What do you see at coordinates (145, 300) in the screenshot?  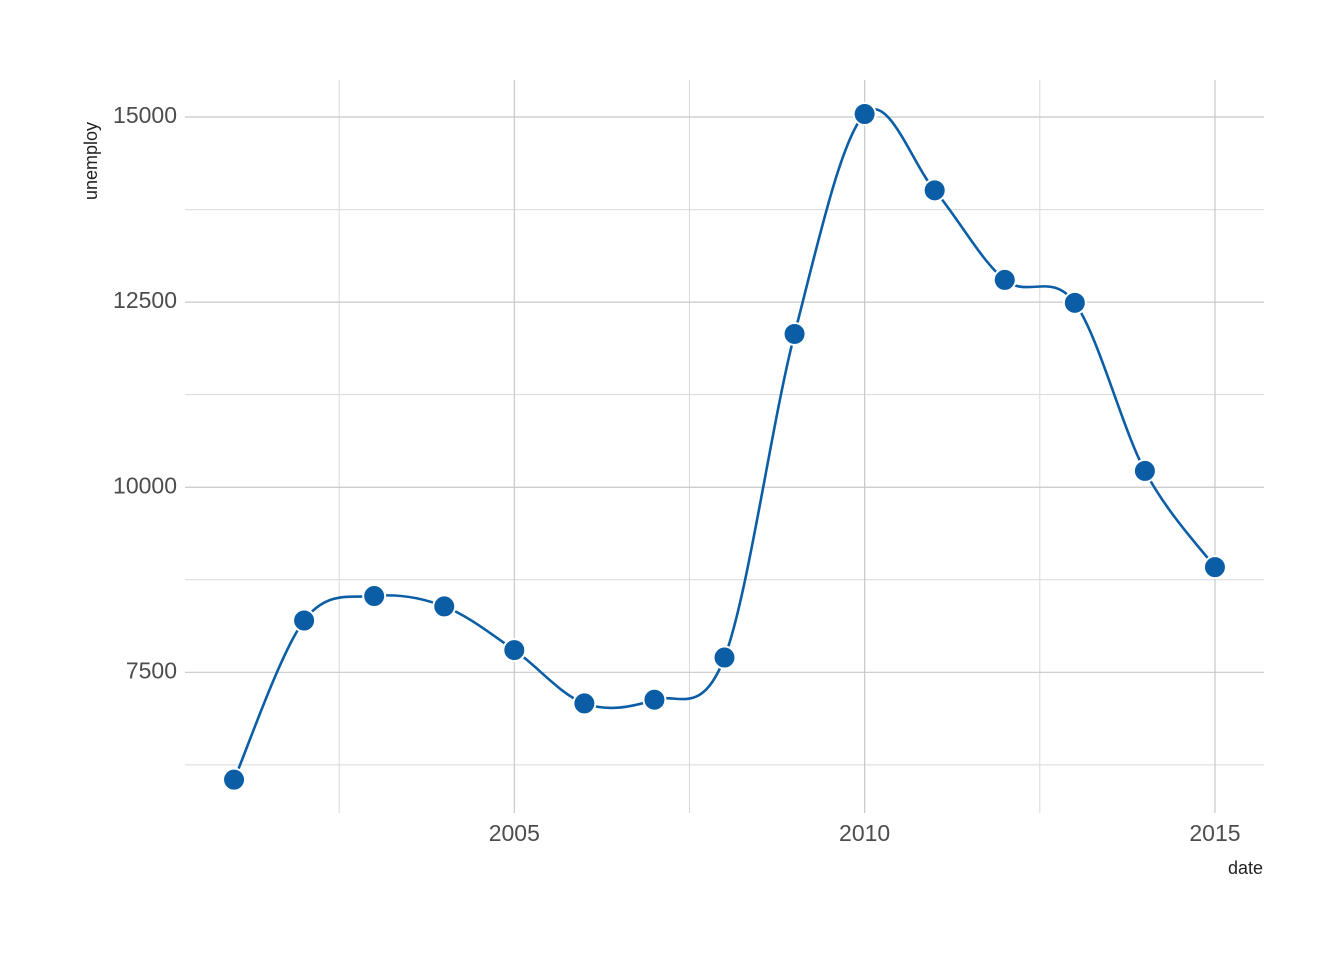 I see `y-tick-label: 12500` at bounding box center [145, 300].